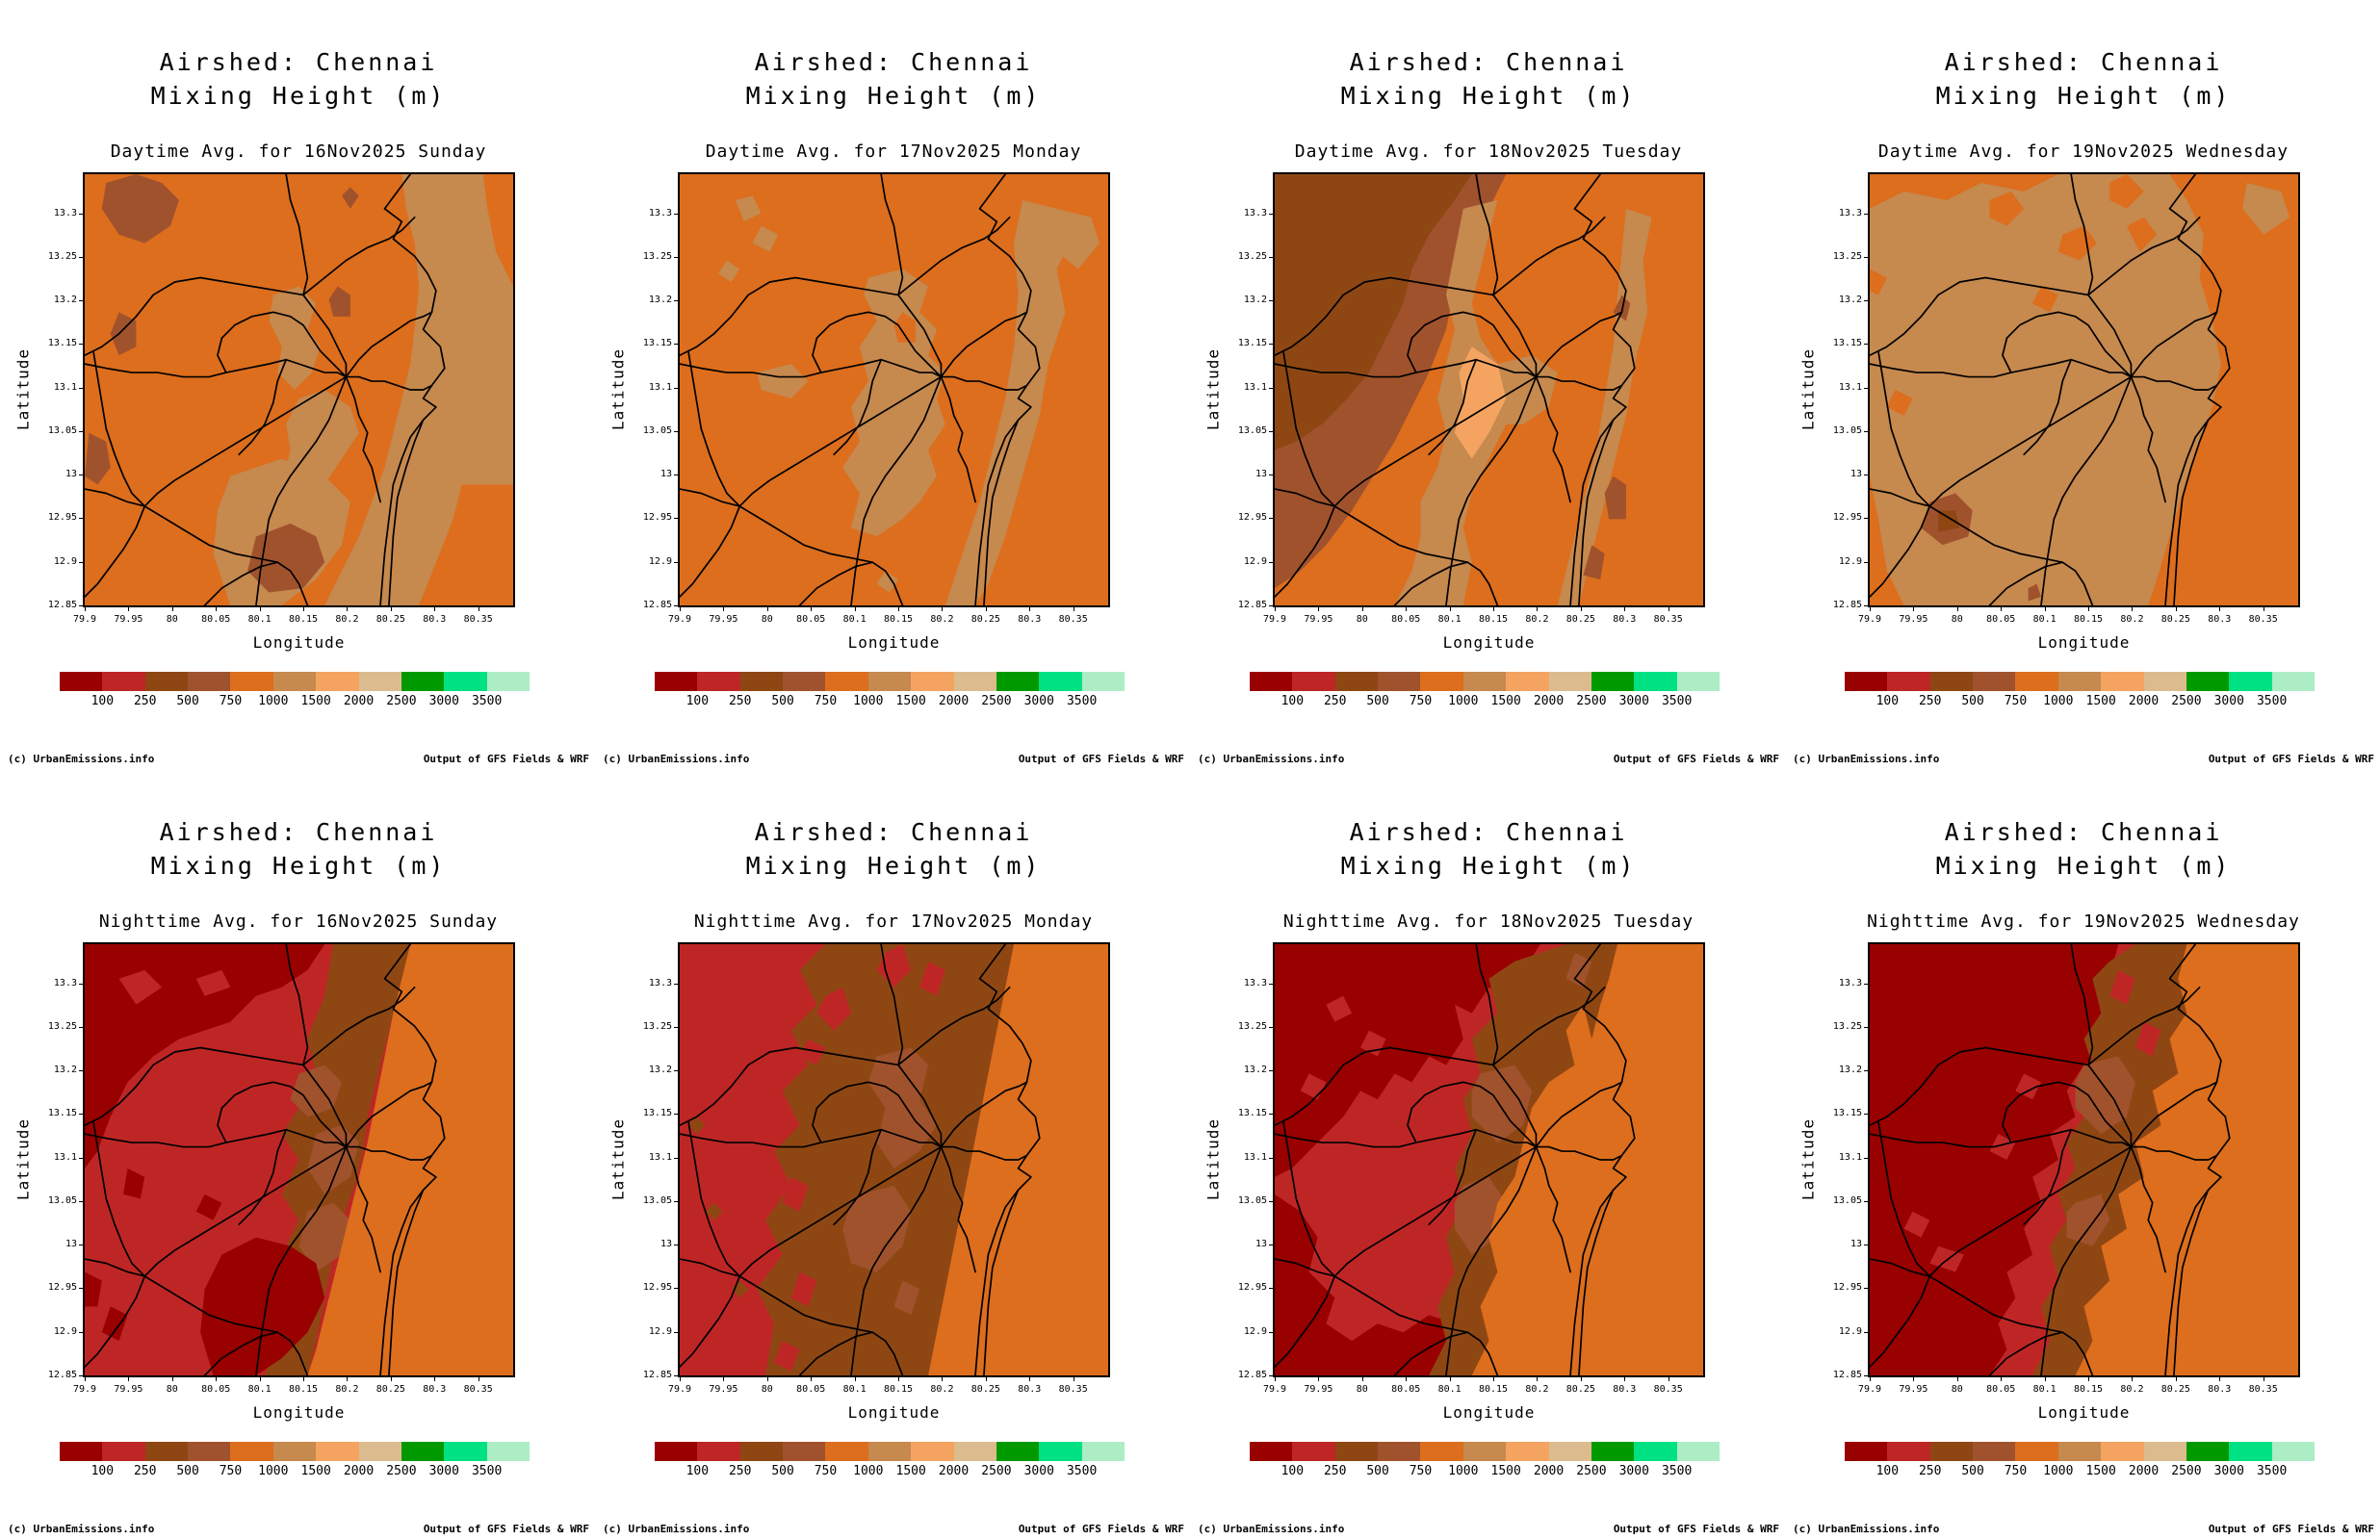  I want to click on lat-tick-label: 13.3, so click(660, 982).